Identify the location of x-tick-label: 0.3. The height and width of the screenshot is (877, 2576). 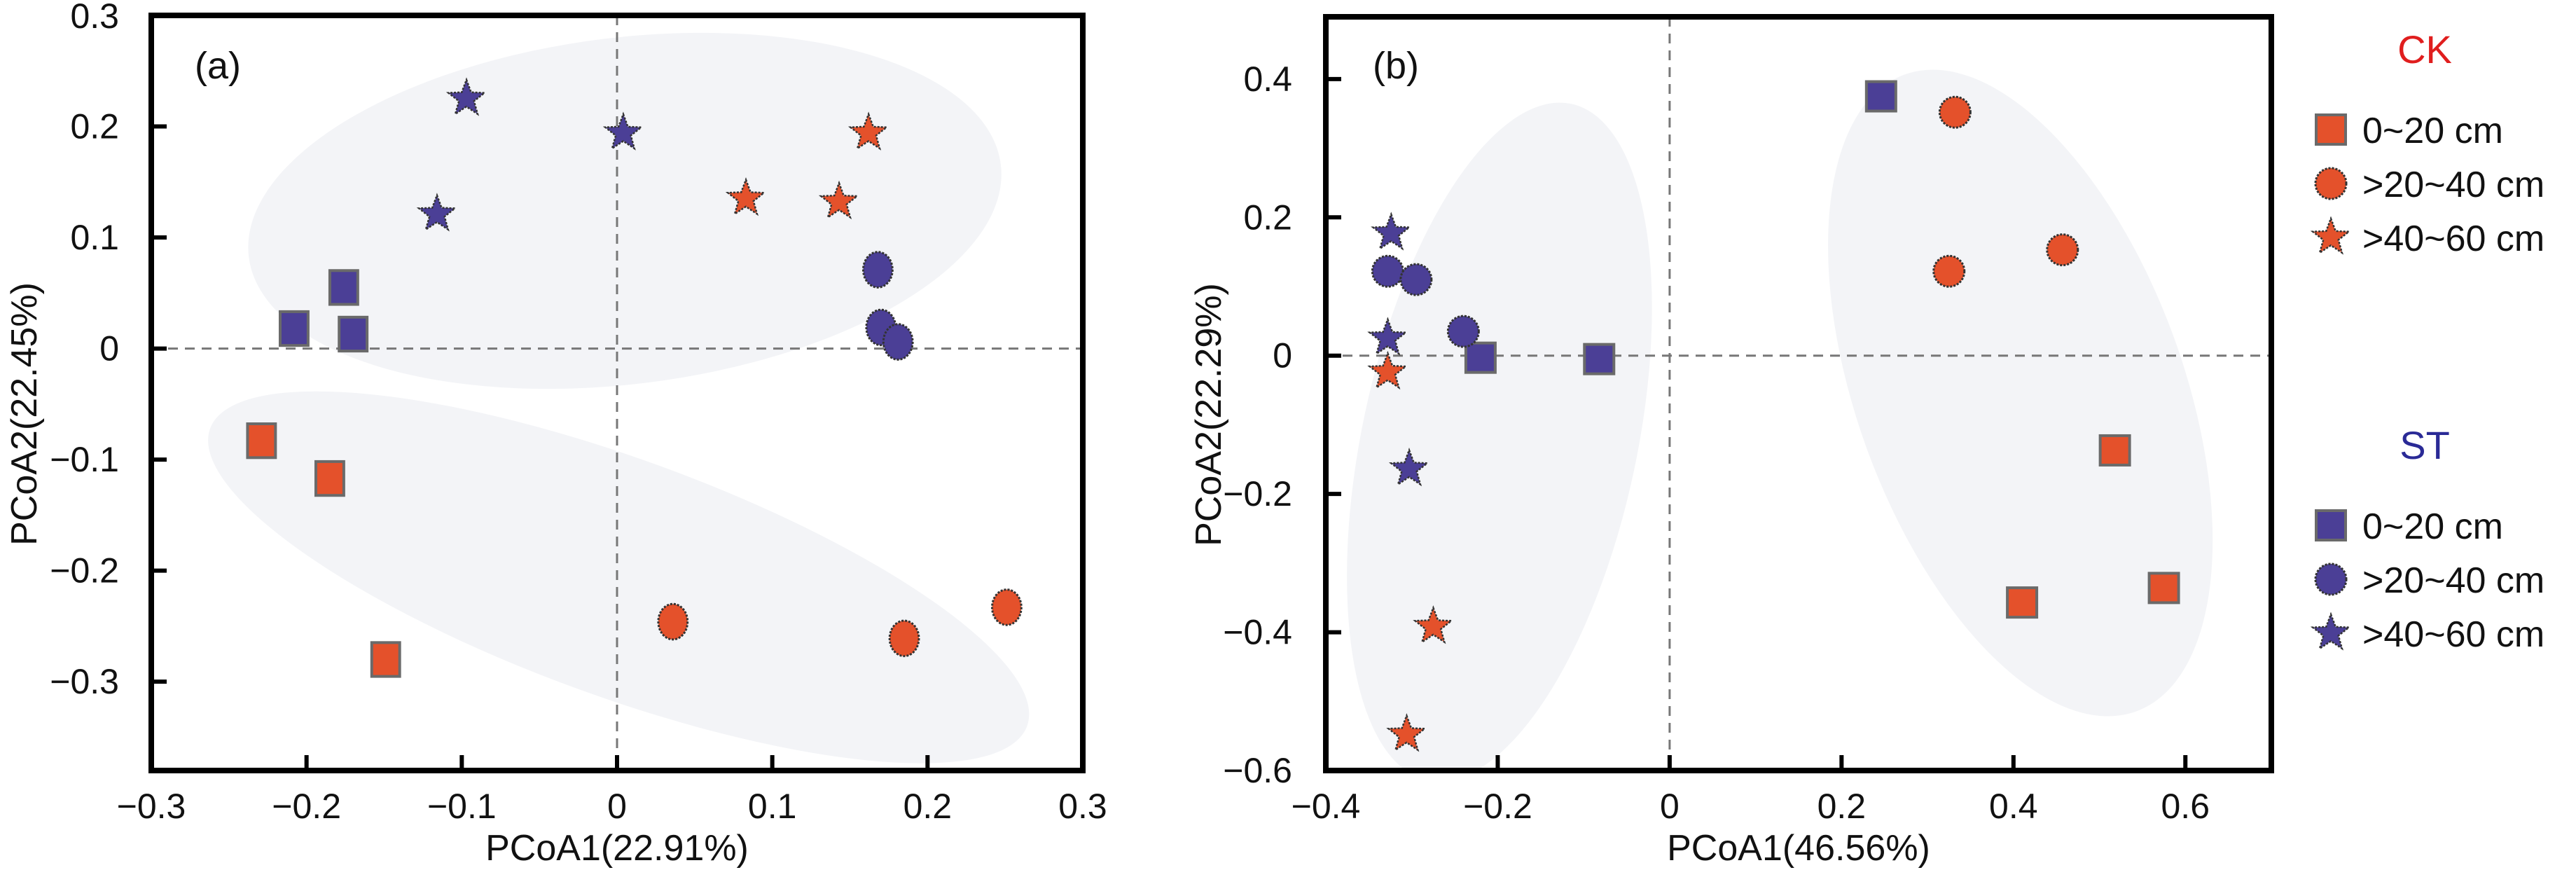
(1082, 806).